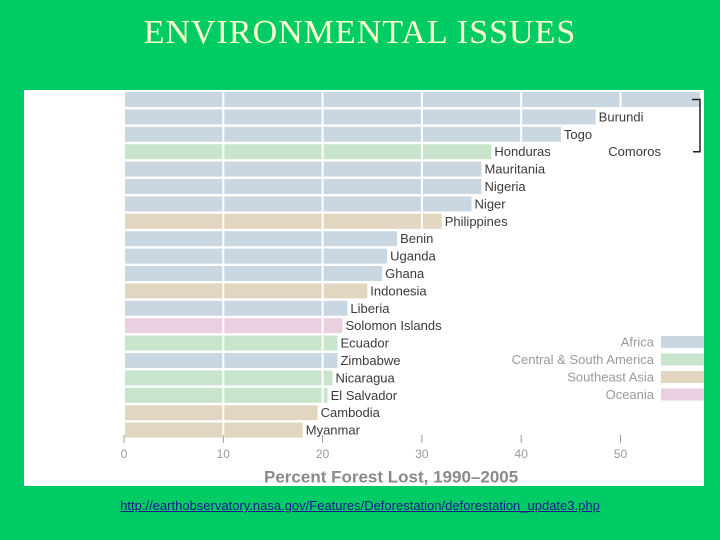 This screenshot has height=540, width=720. I want to click on category-label: Togo, so click(578, 134).